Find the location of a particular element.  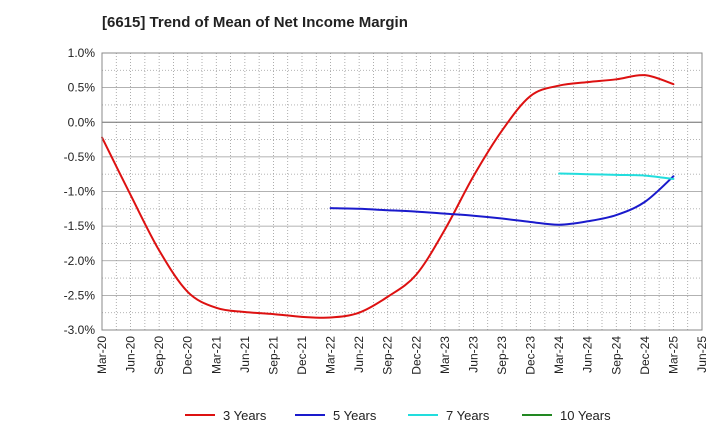

x-tick-label: Dec-21 is located at coordinates (302, 355).